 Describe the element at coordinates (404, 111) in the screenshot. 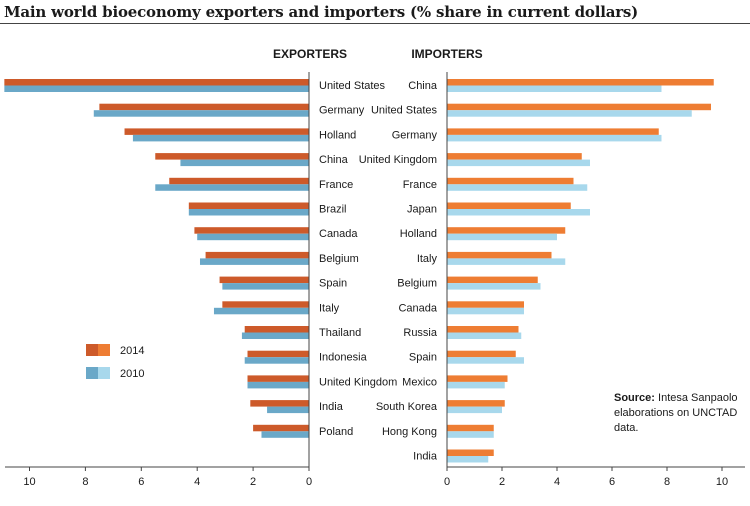

I see `importer-category-label: United States` at that location.